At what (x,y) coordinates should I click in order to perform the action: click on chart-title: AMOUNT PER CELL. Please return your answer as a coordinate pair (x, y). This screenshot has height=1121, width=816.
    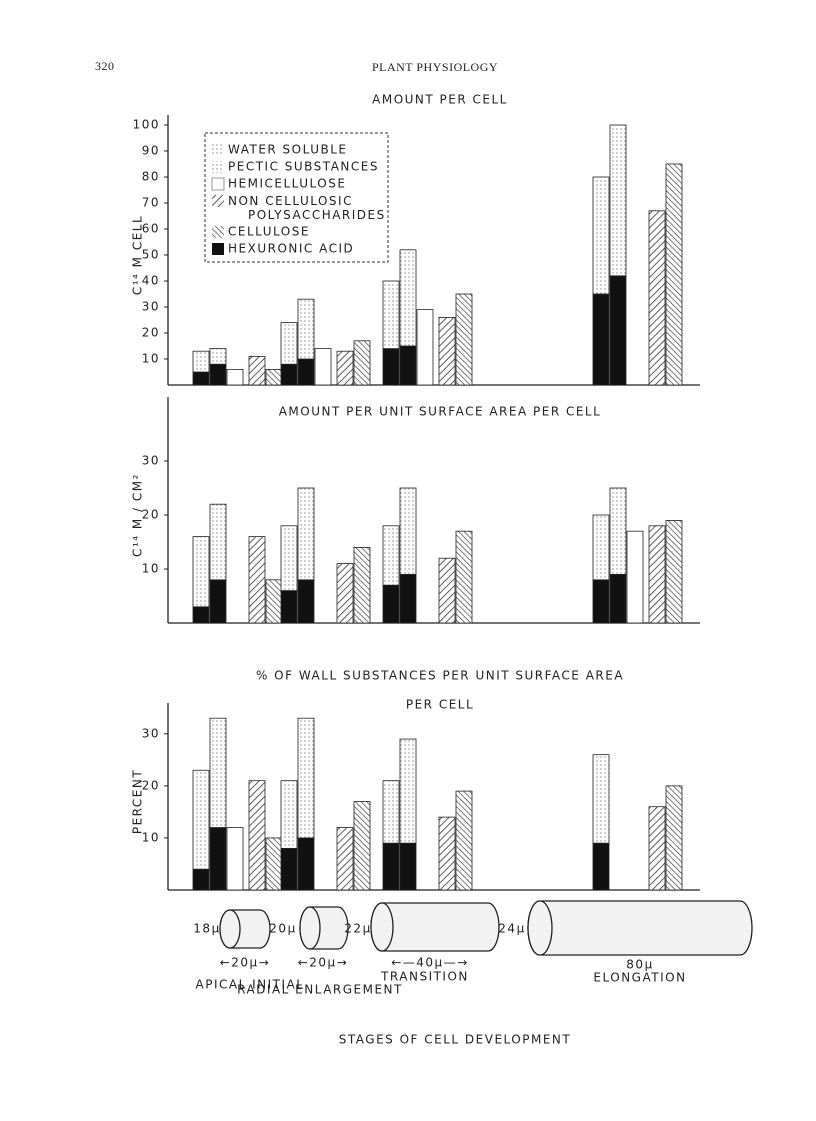
    Looking at the image, I should click on (440, 100).